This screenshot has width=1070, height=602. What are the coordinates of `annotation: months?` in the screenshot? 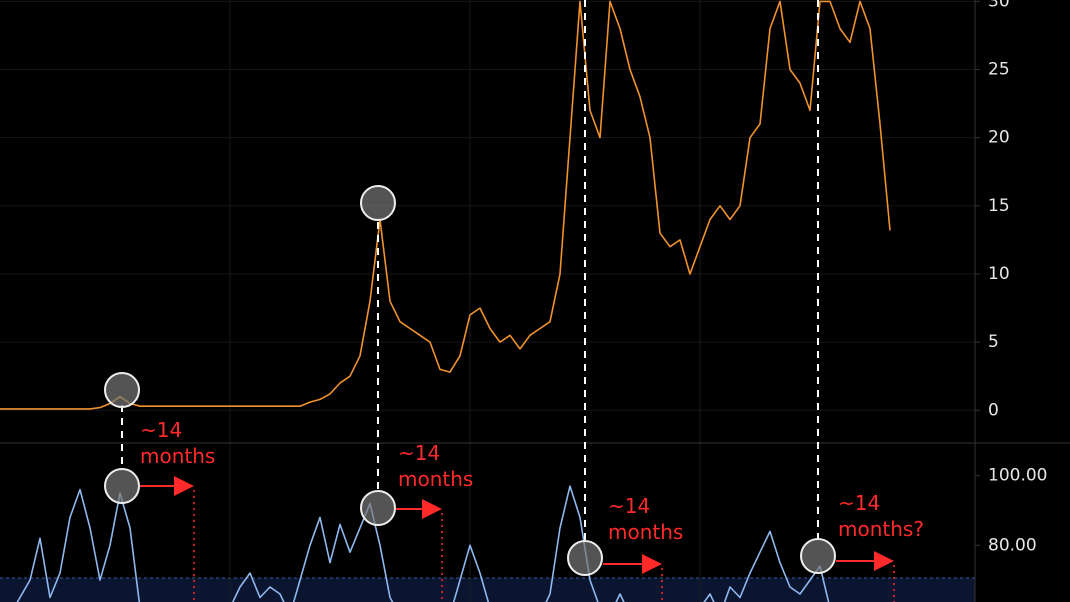 It's located at (881, 529).